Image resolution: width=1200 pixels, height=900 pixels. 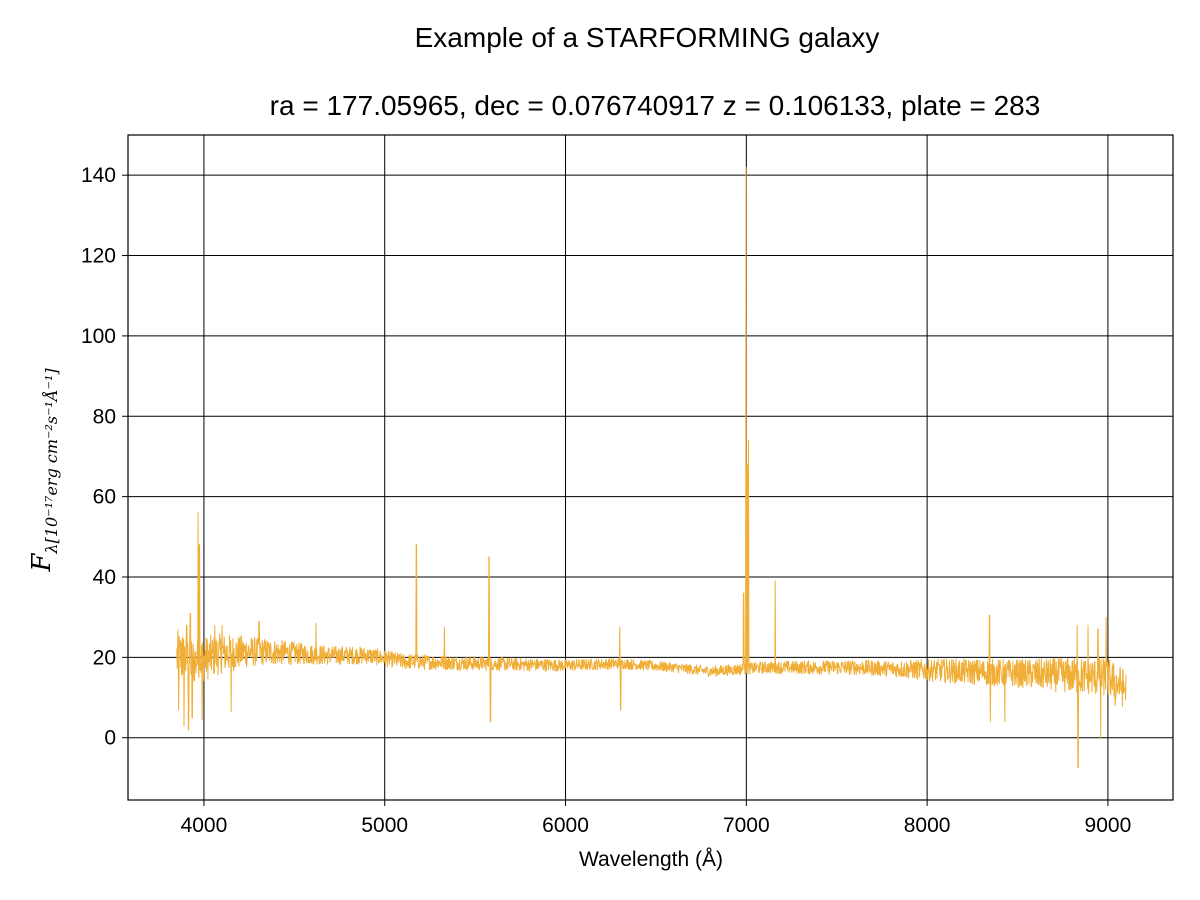 What do you see at coordinates (51, 461) in the screenshot?
I see `y-axis-label-subscript: λ[10⁻¹⁷erg cm⁻²s⁻¹Å⁻¹]` at bounding box center [51, 461].